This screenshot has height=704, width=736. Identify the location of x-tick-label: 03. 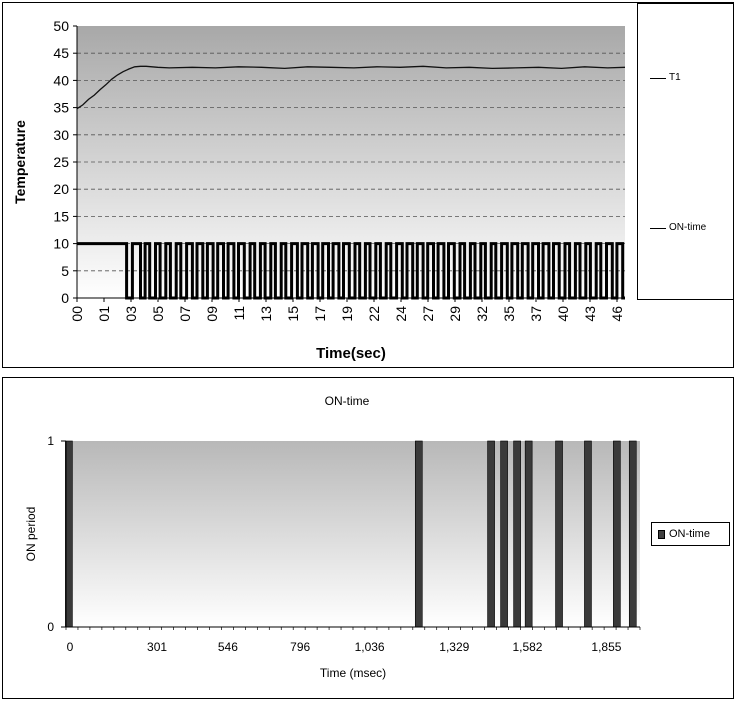
(131, 314).